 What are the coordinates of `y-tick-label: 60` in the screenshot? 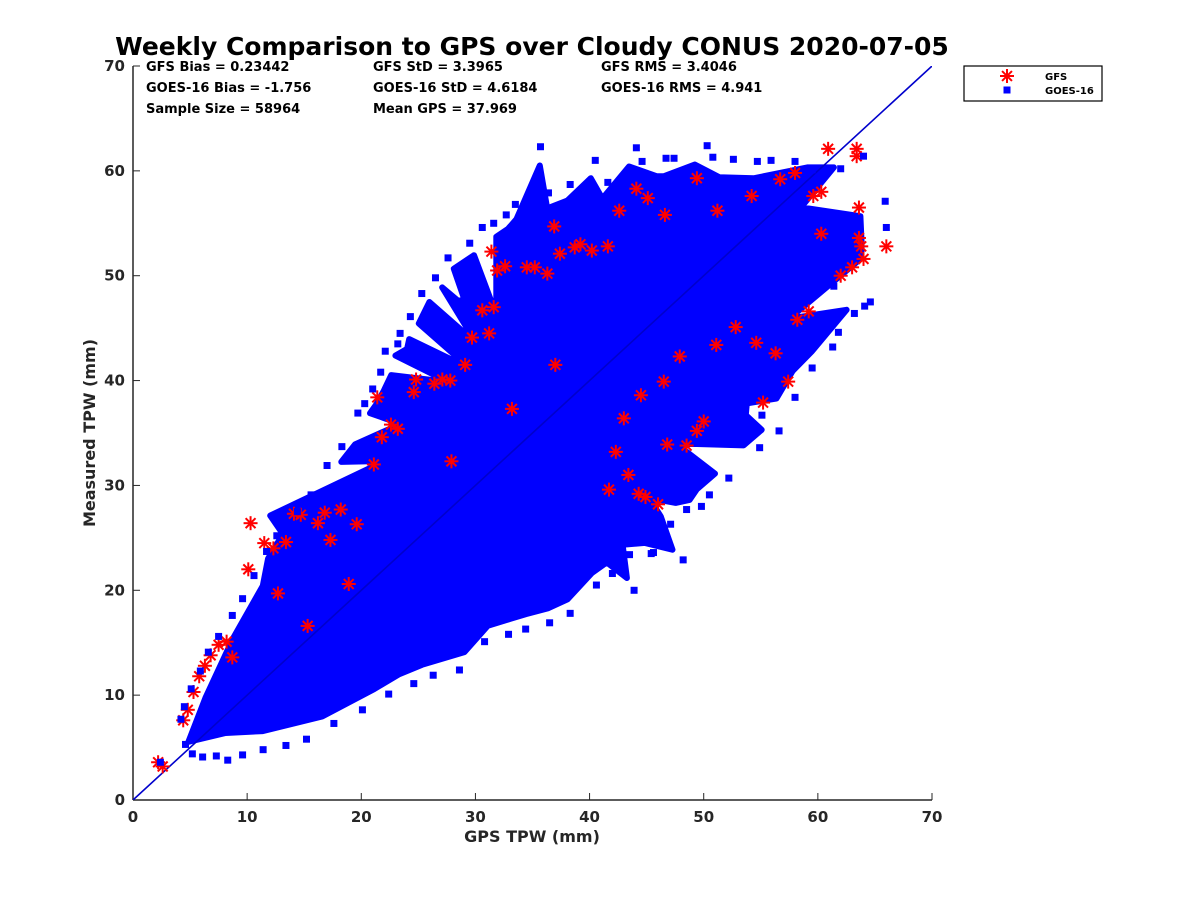 It's located at (114, 171).